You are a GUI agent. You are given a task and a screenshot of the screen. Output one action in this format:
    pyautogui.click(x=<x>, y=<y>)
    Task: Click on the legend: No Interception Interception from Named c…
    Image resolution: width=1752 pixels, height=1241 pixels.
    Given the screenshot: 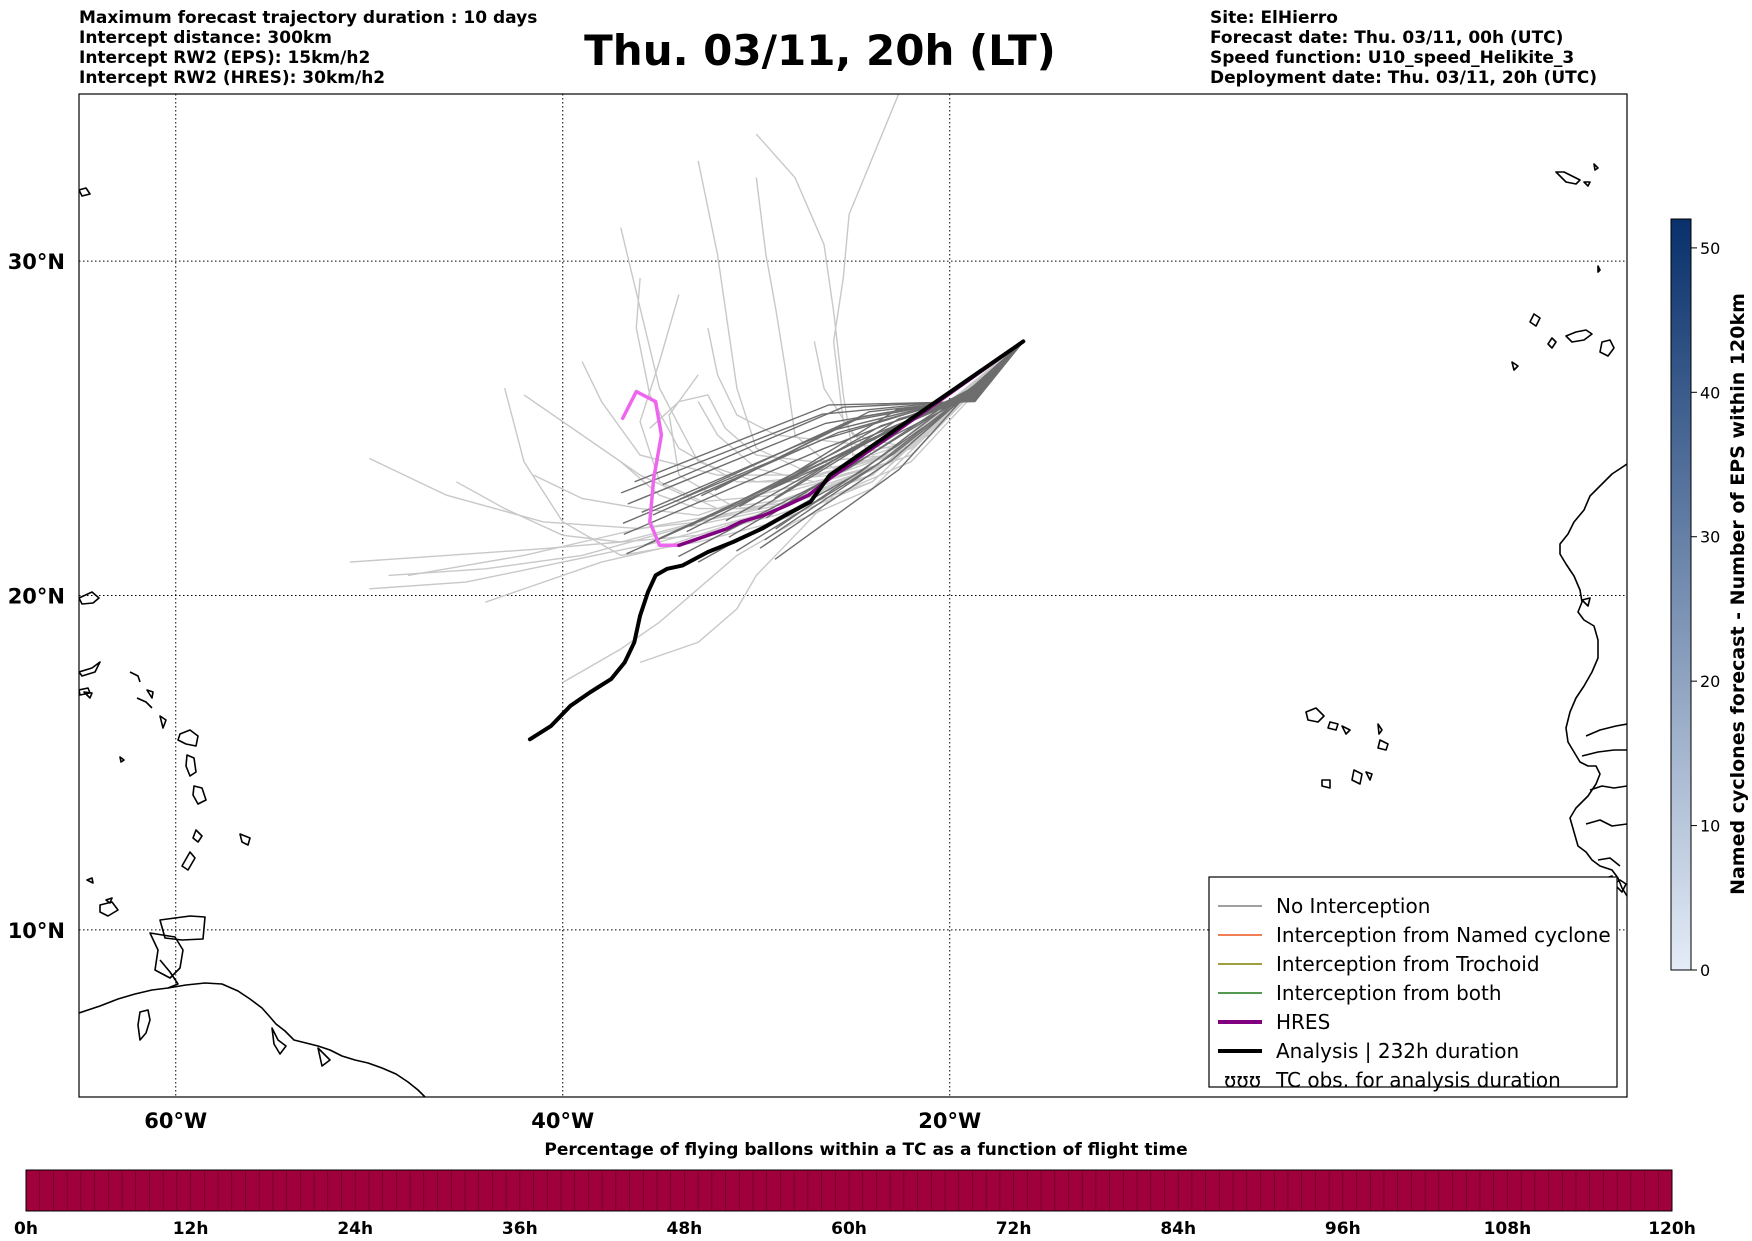 What is the action you would take?
    pyautogui.click(x=1413, y=984)
    